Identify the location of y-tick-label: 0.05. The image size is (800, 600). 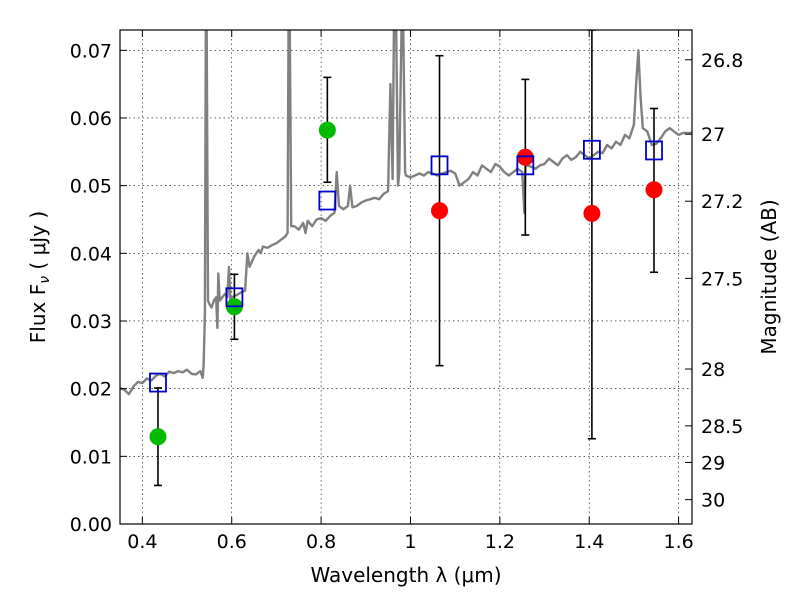
(91, 187).